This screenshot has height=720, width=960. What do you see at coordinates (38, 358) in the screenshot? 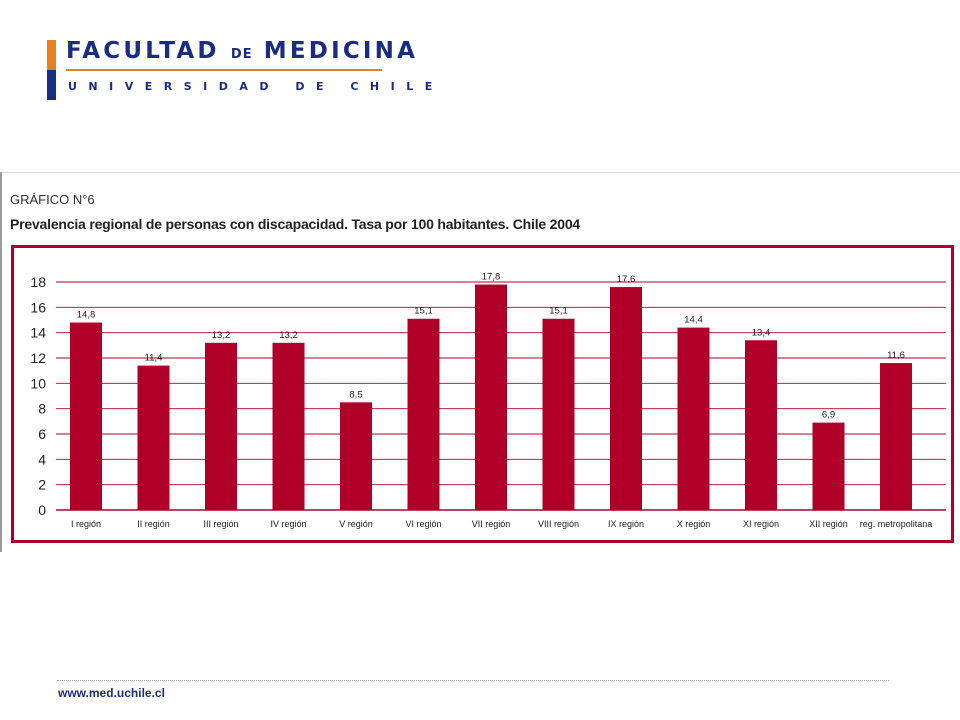
I see `y-tick-label: 12` at bounding box center [38, 358].